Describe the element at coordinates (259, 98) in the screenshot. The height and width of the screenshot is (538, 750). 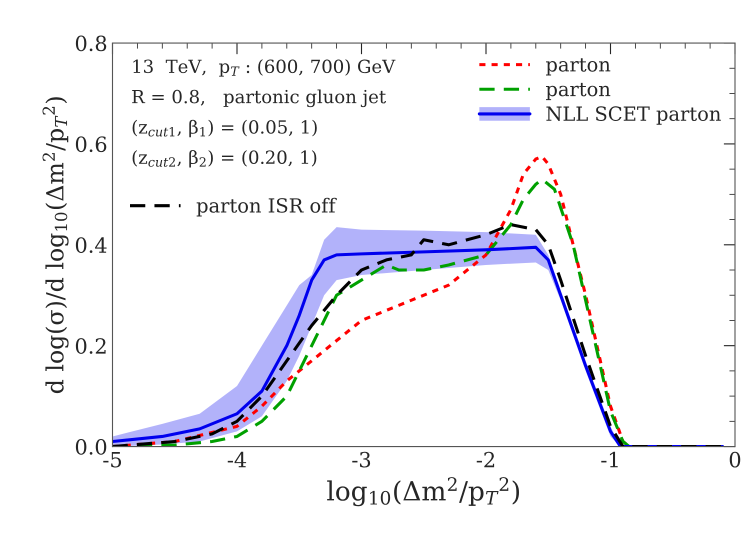
I see `annotation: R = 0.8, partonic gluon jet` at that location.